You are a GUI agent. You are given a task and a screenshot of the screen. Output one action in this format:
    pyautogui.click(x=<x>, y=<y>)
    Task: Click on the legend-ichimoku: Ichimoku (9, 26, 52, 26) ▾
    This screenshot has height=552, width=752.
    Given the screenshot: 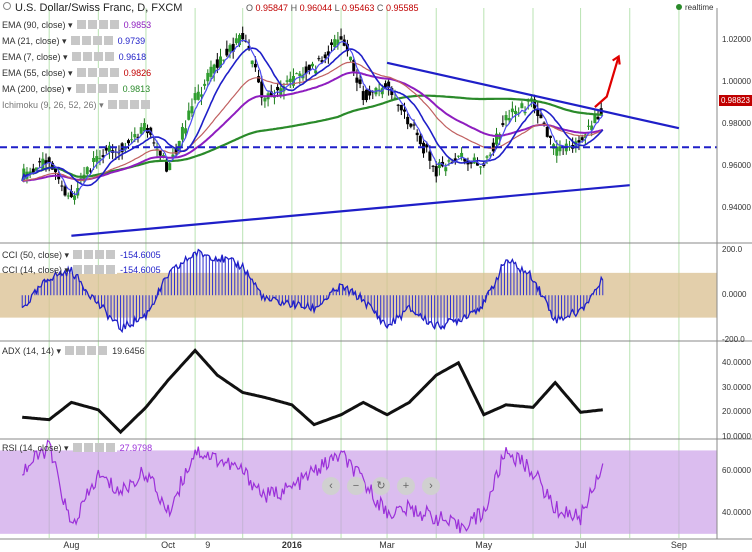 What is the action you would take?
    pyautogui.click(x=77, y=105)
    